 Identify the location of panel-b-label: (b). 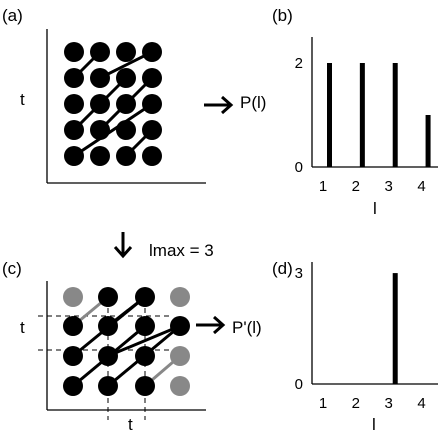
(282, 15).